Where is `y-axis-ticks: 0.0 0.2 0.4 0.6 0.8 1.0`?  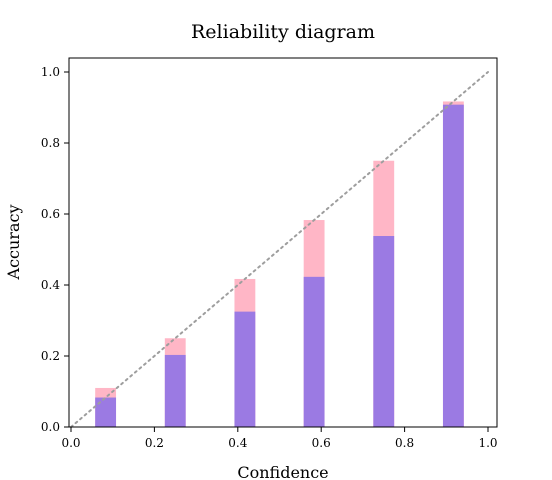
y-axis-ticks: 0.0 0.2 0.4 0.6 0.8 1.0 is located at coordinates (55, 249).